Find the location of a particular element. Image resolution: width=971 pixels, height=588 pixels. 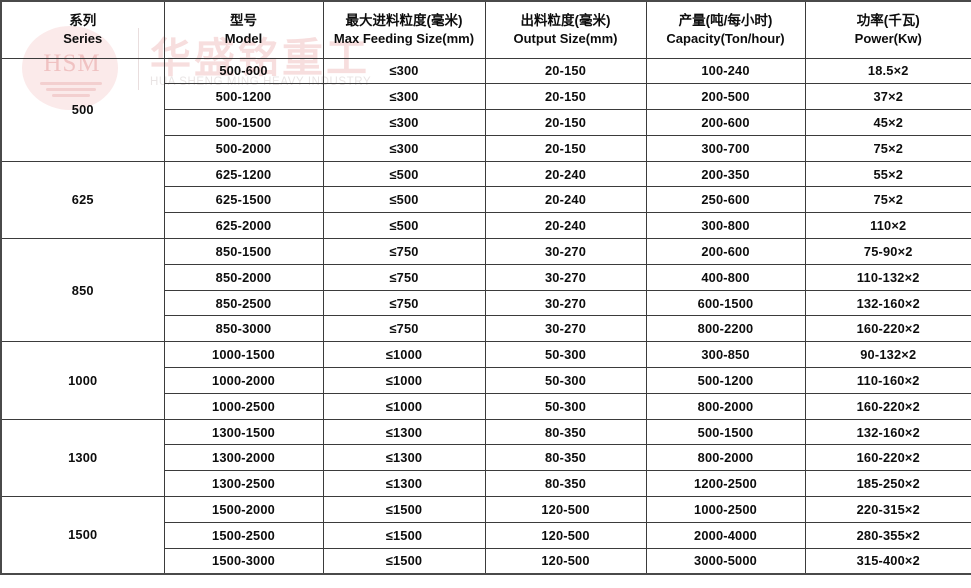

cell-max-feeding-size: ≤750 is located at coordinates (404, 251).